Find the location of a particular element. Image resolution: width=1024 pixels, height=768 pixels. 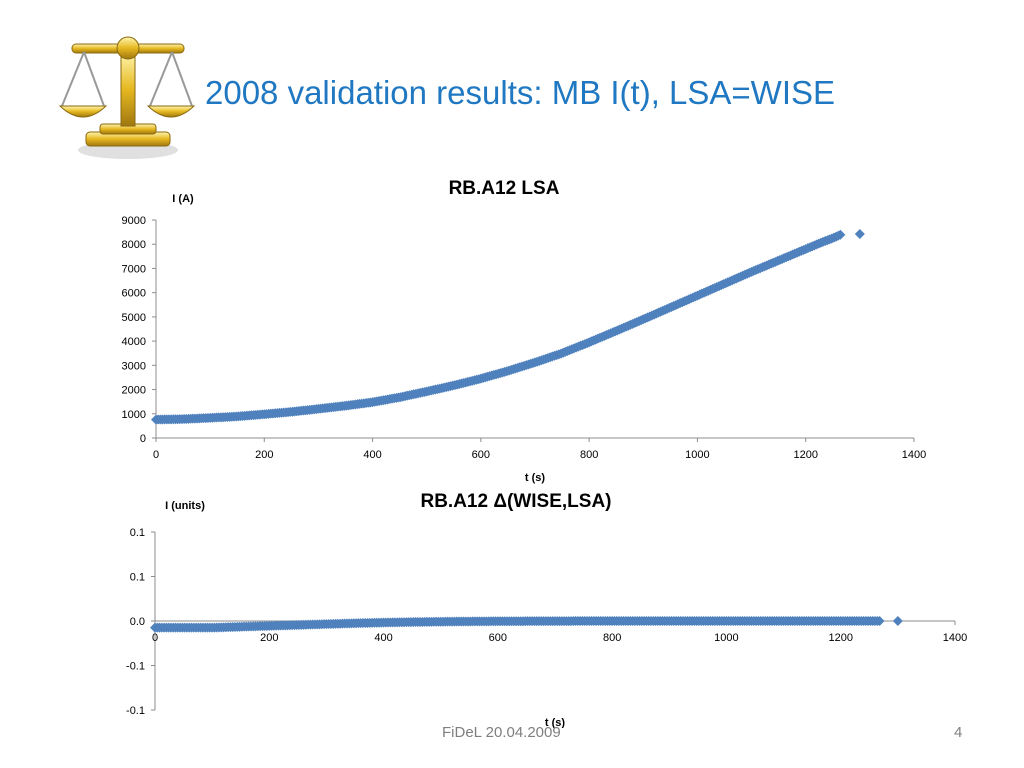

y-tick-label: 8000 is located at coordinates (134, 245).